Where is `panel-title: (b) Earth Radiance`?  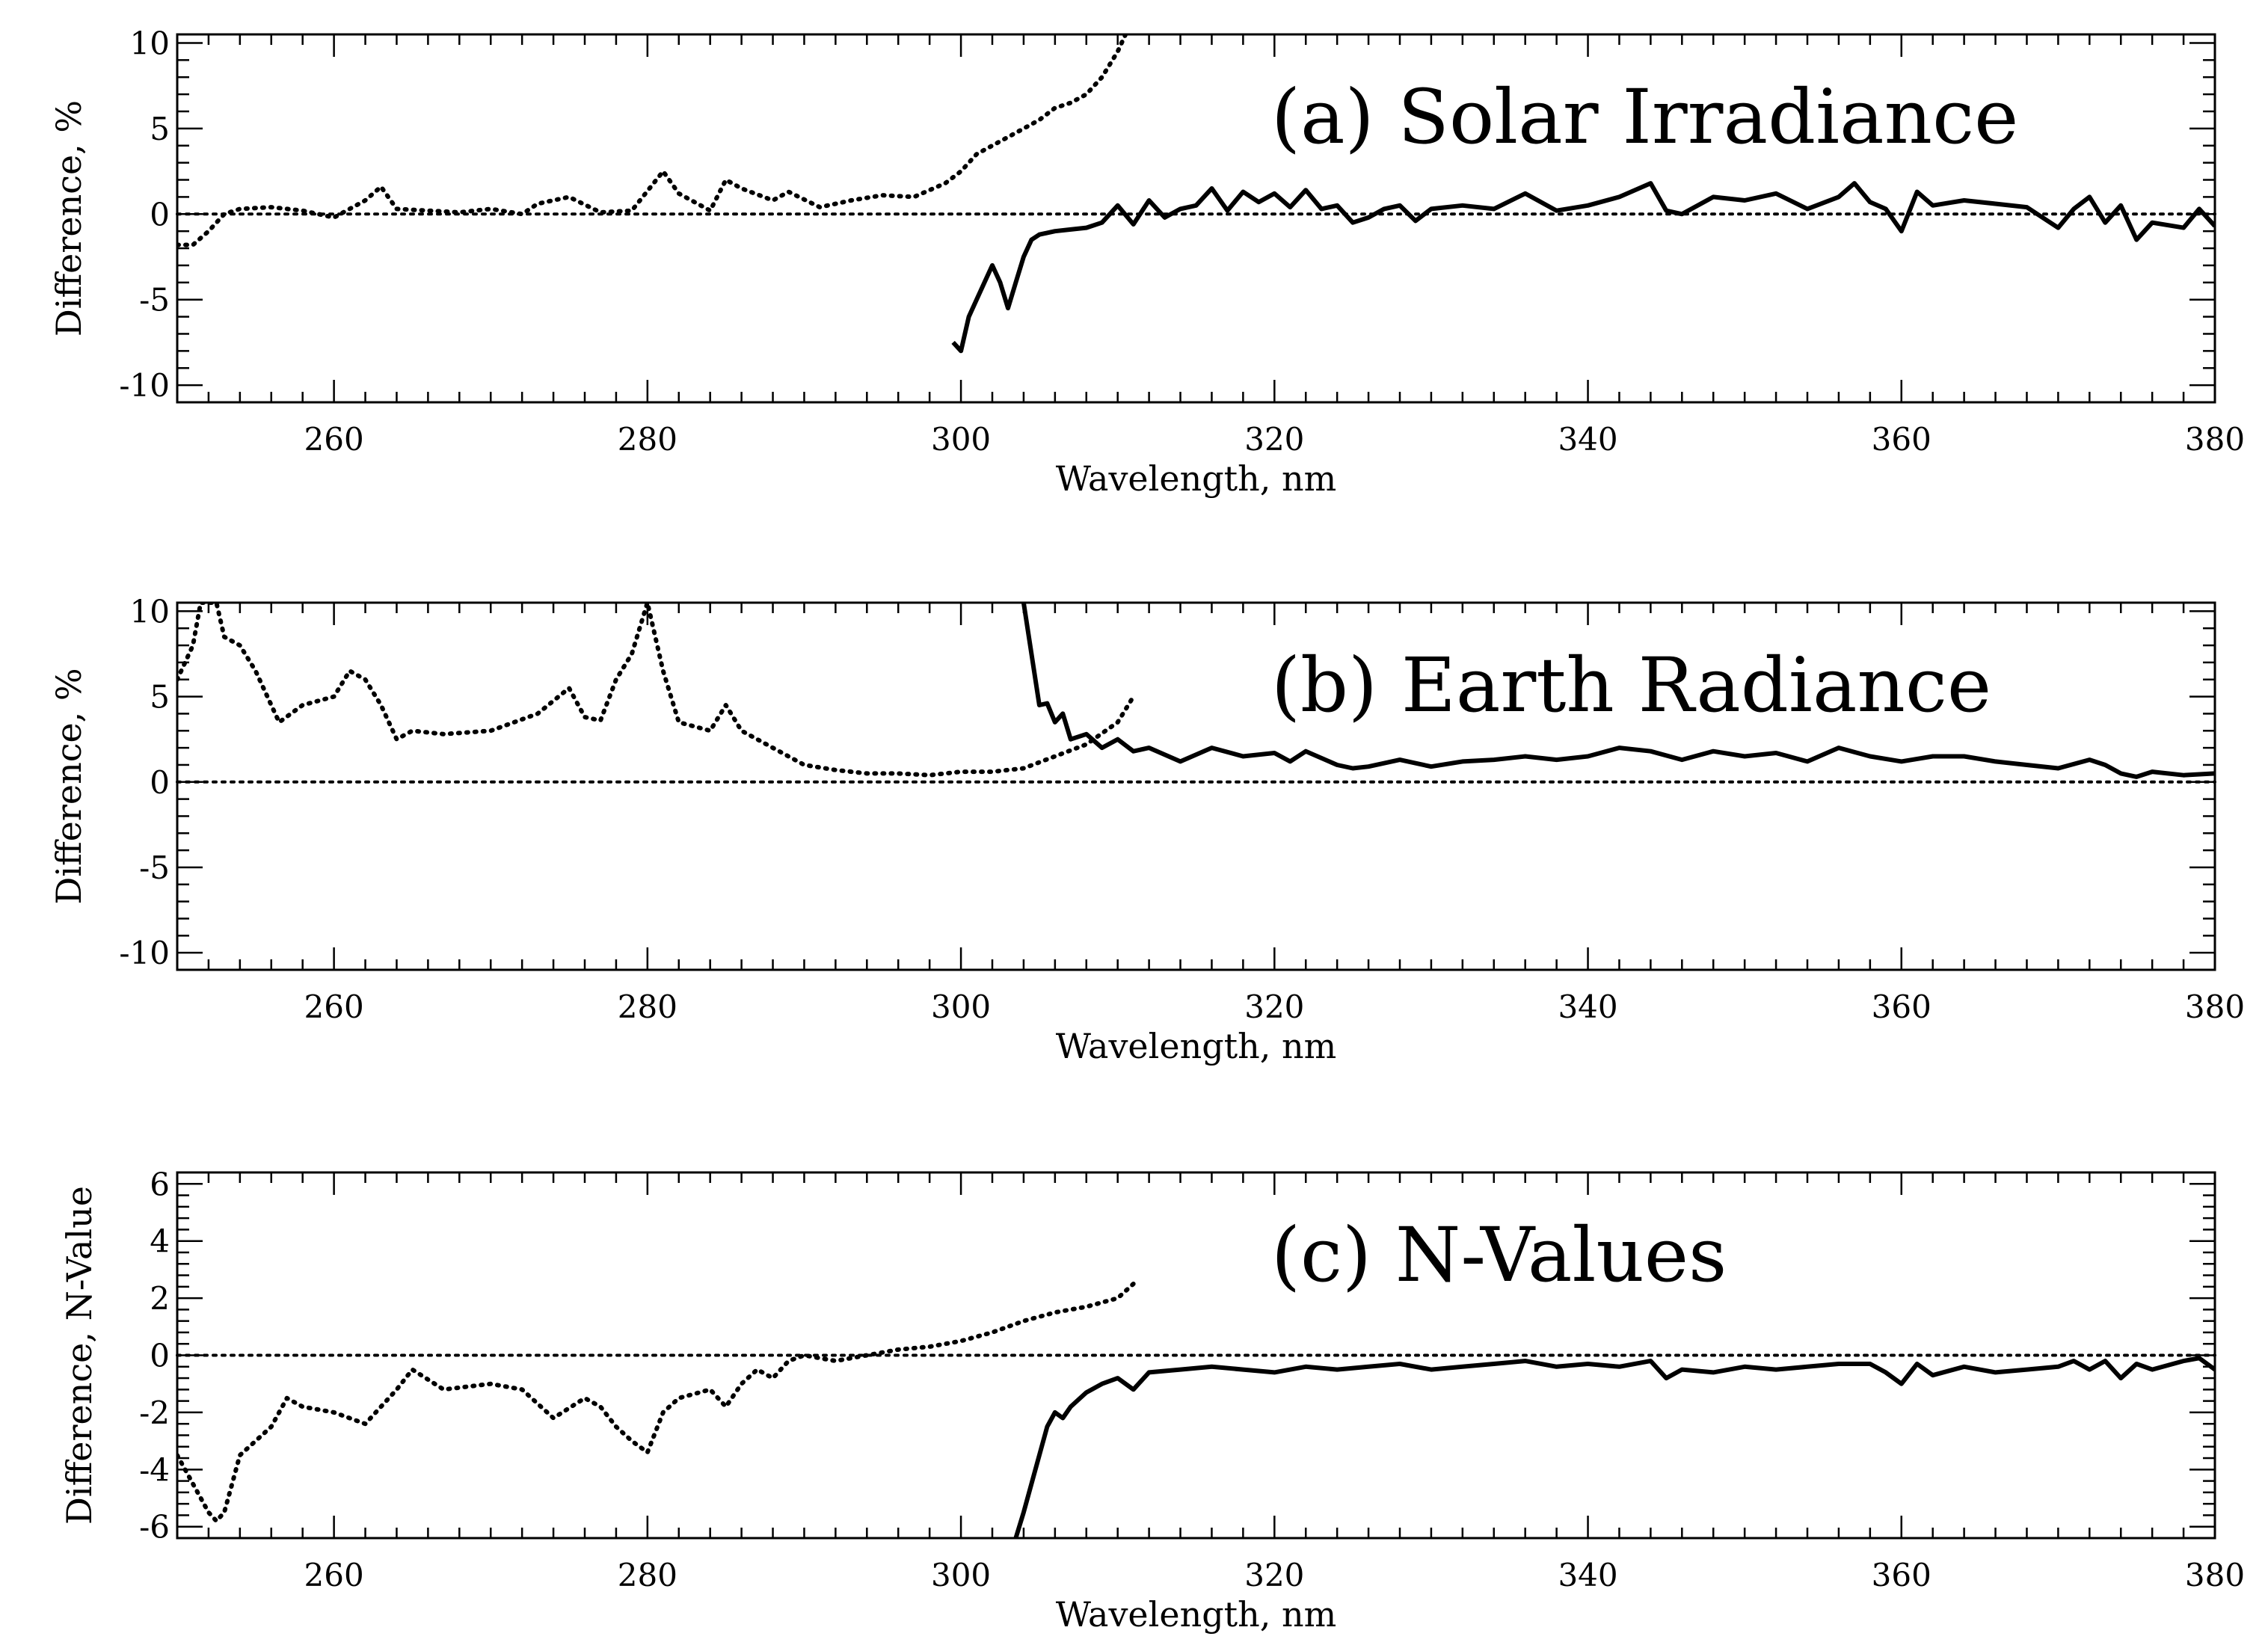
panel-title: (b) Earth Radiance is located at coordinates (1631, 685).